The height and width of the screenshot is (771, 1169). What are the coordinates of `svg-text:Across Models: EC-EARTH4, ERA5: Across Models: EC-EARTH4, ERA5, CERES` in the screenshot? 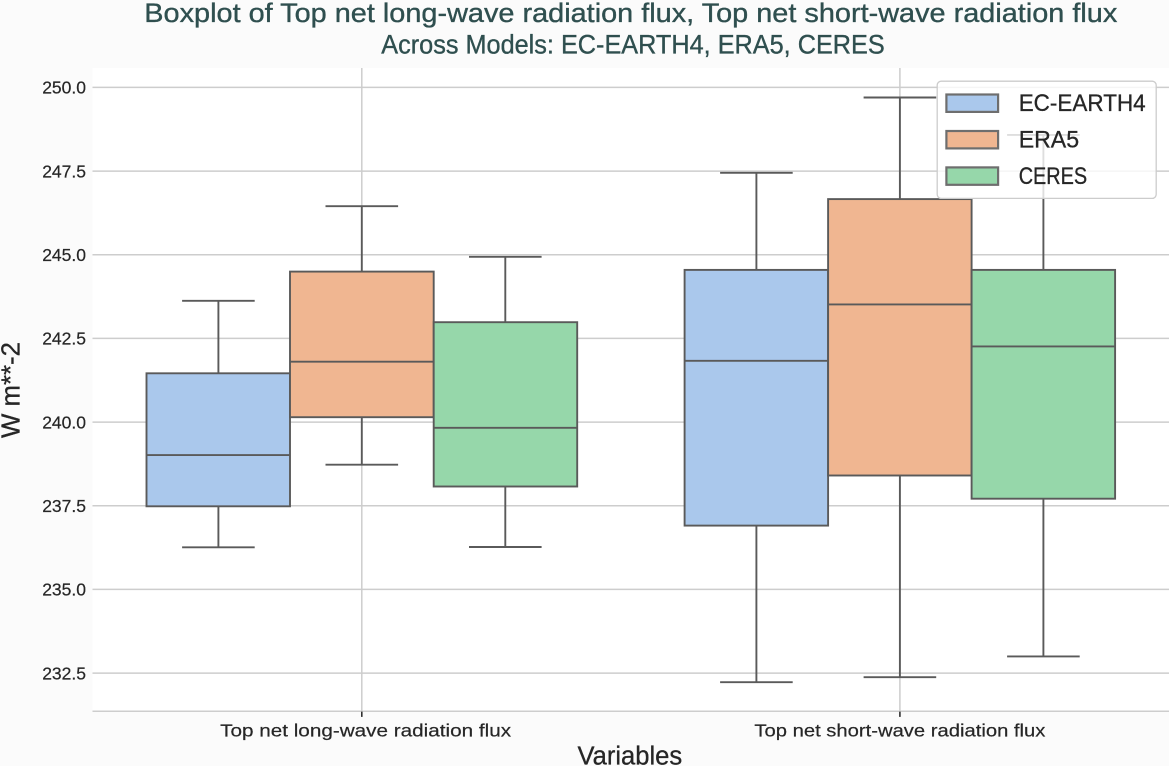 It's located at (633, 45).